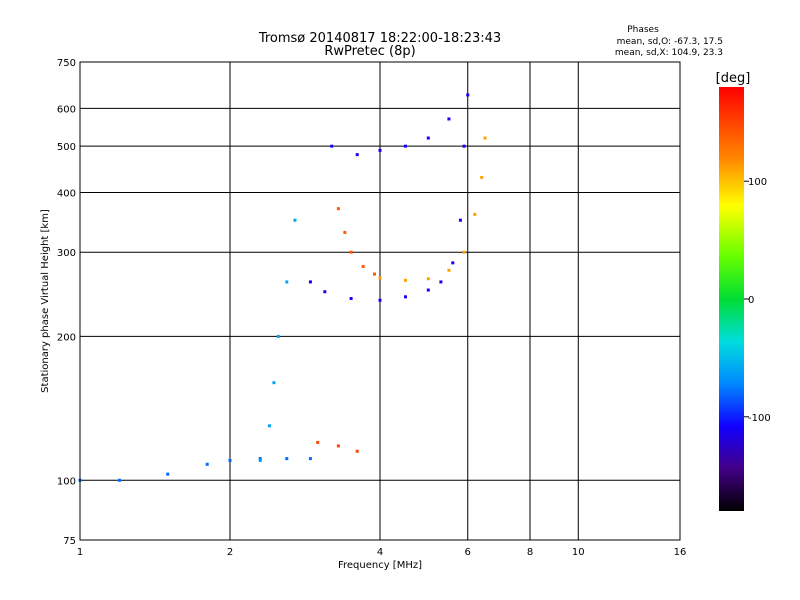  What do you see at coordinates (751, 300) in the screenshot?
I see `colorbar-tick-label: 0` at bounding box center [751, 300].